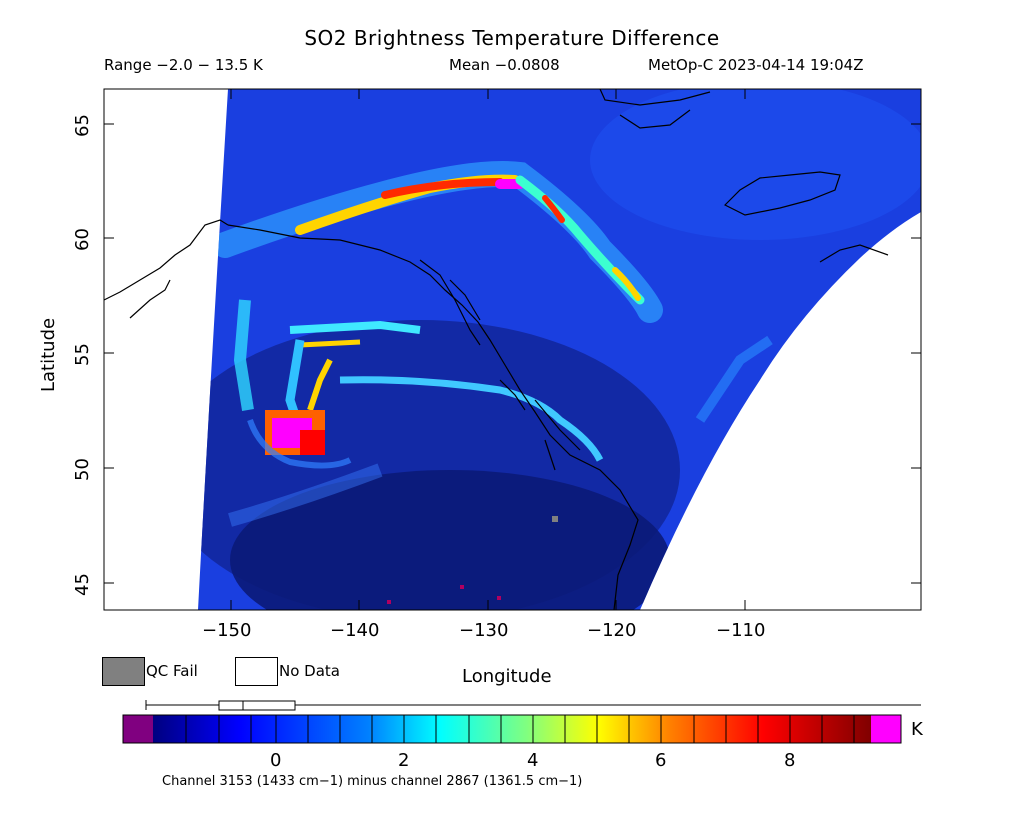  Describe the element at coordinates (484, 630) in the screenshot. I see `x-tick-label: −130` at that location.